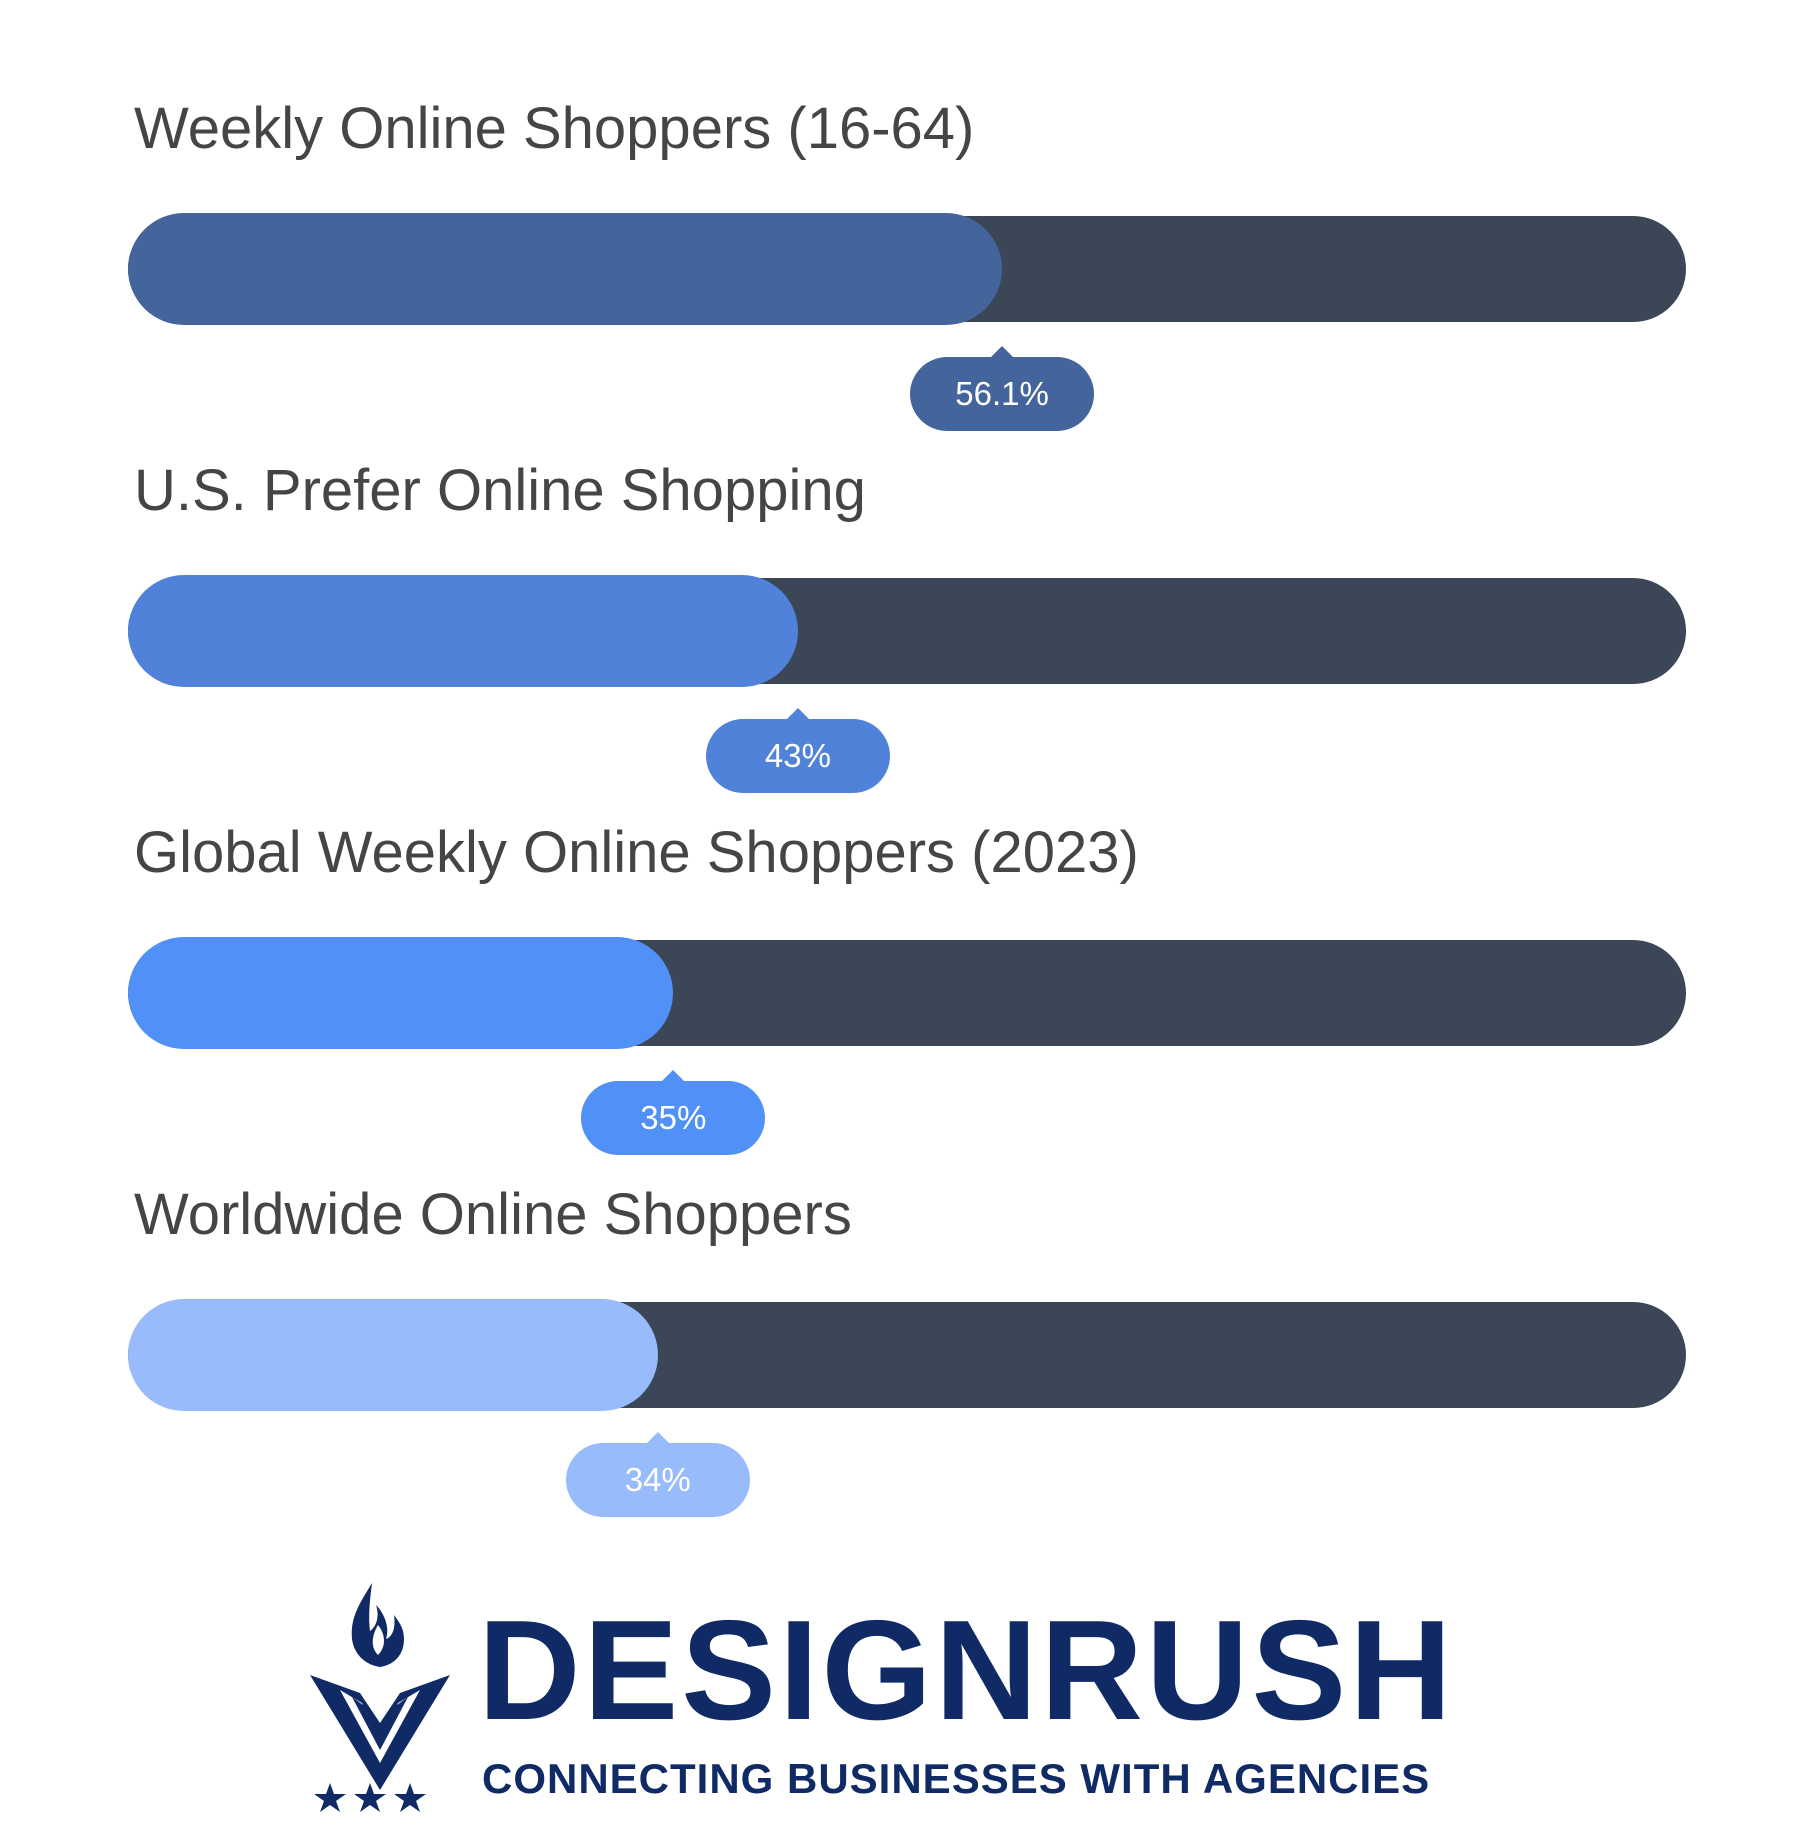 The height and width of the screenshot is (1842, 1800). I want to click on bar-category-label: Weekly Online Shoppers (16-64), so click(554, 128).